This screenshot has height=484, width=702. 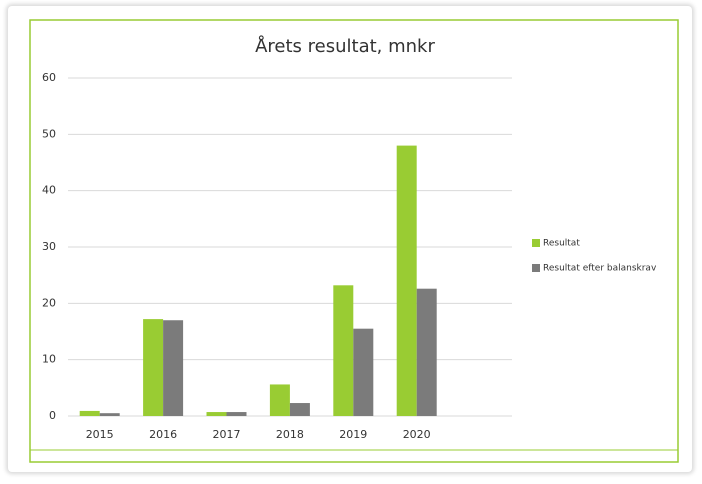 What do you see at coordinates (52, 415) in the screenshot?
I see `y-tick-label: 0` at bounding box center [52, 415].